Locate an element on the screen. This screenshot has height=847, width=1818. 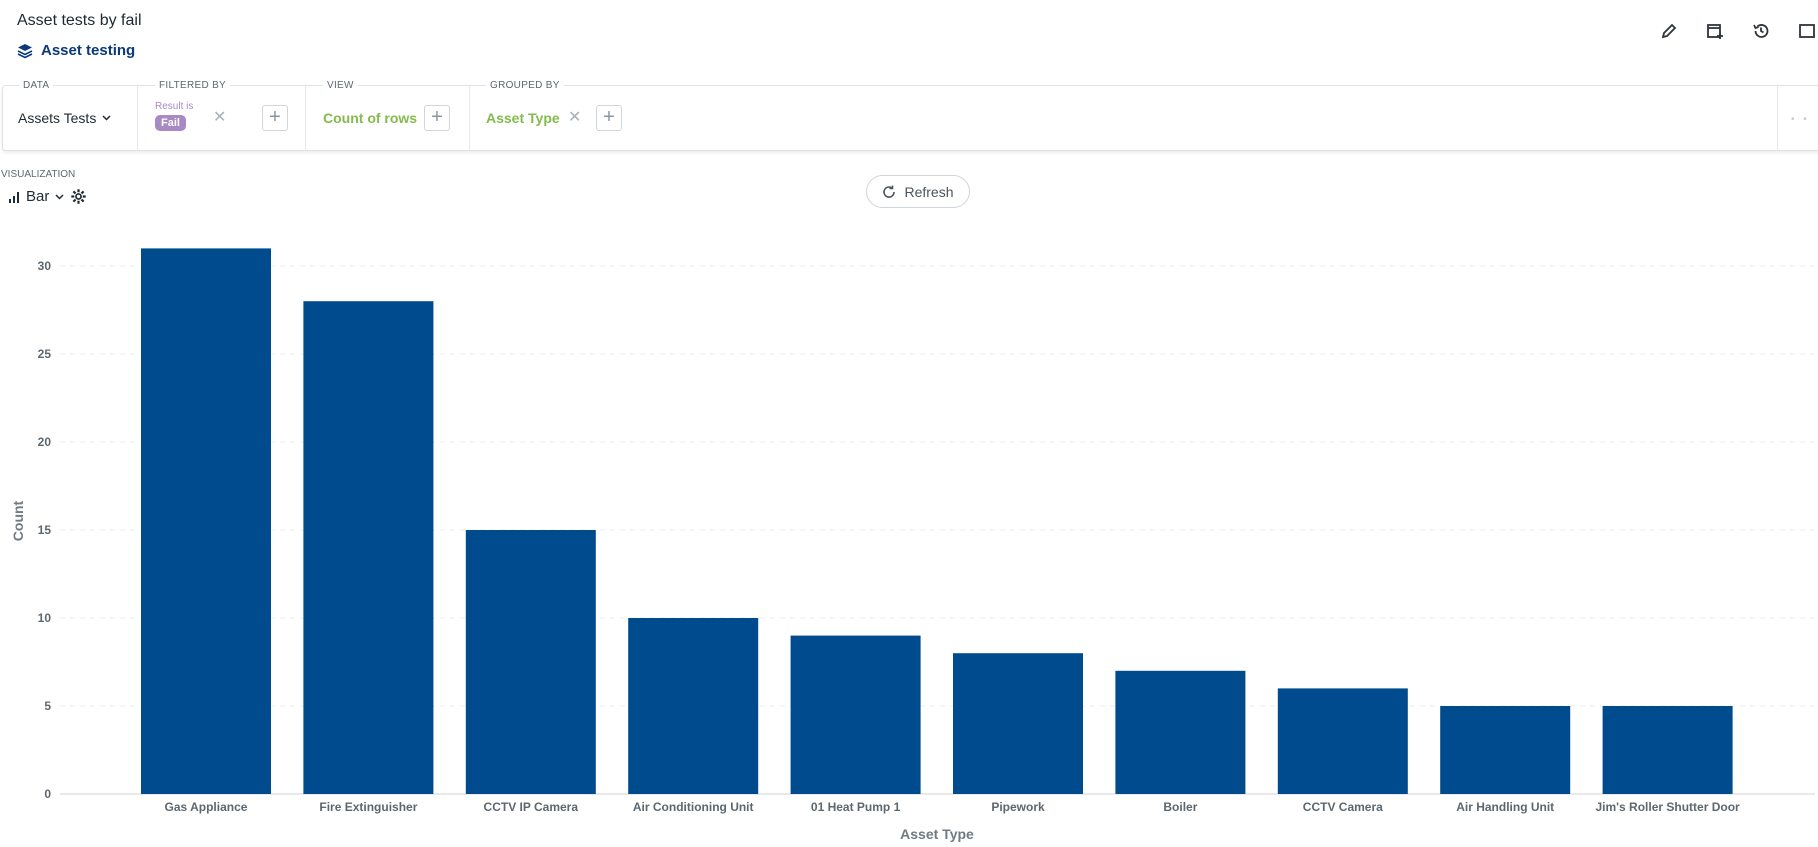
x-tick-label: Boiler is located at coordinates (1180, 807).